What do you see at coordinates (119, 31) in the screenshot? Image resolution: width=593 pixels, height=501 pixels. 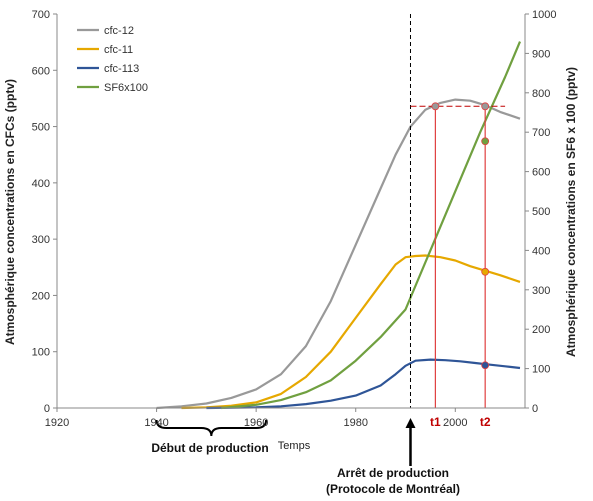 I see `legend-label: cfc-12` at bounding box center [119, 31].